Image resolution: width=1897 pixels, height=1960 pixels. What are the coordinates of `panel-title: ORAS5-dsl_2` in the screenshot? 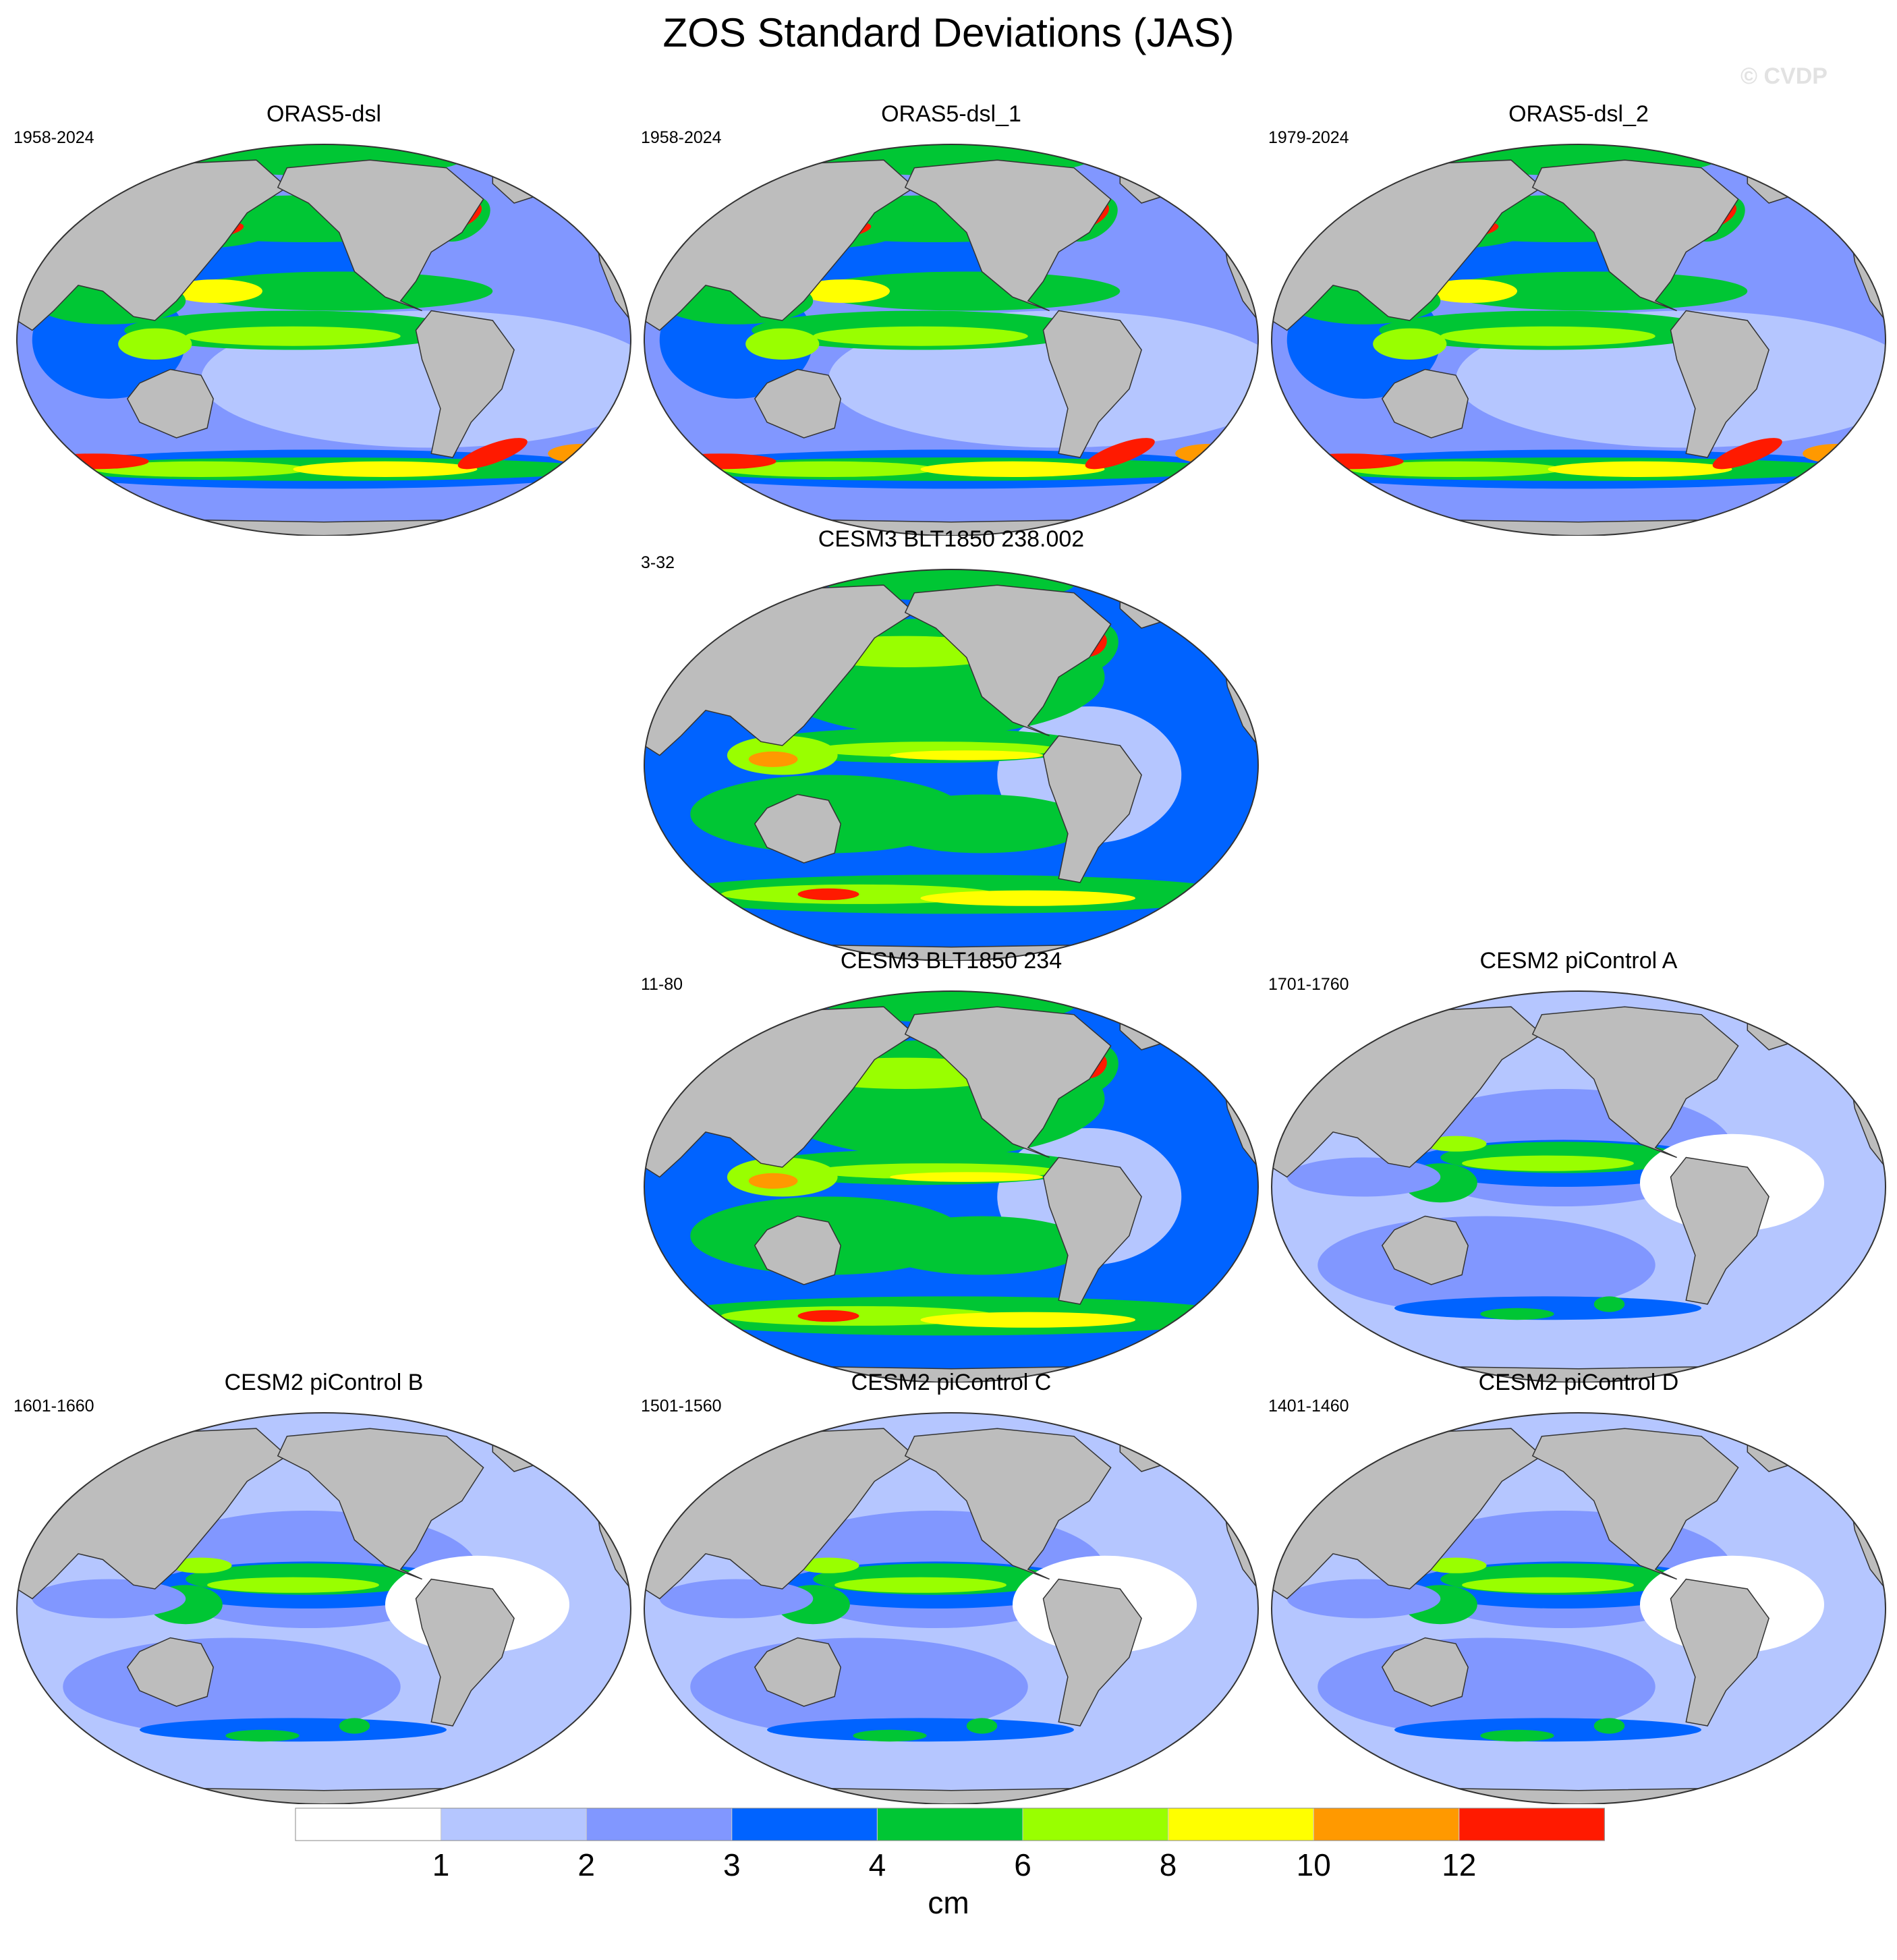 It's located at (1578, 114).